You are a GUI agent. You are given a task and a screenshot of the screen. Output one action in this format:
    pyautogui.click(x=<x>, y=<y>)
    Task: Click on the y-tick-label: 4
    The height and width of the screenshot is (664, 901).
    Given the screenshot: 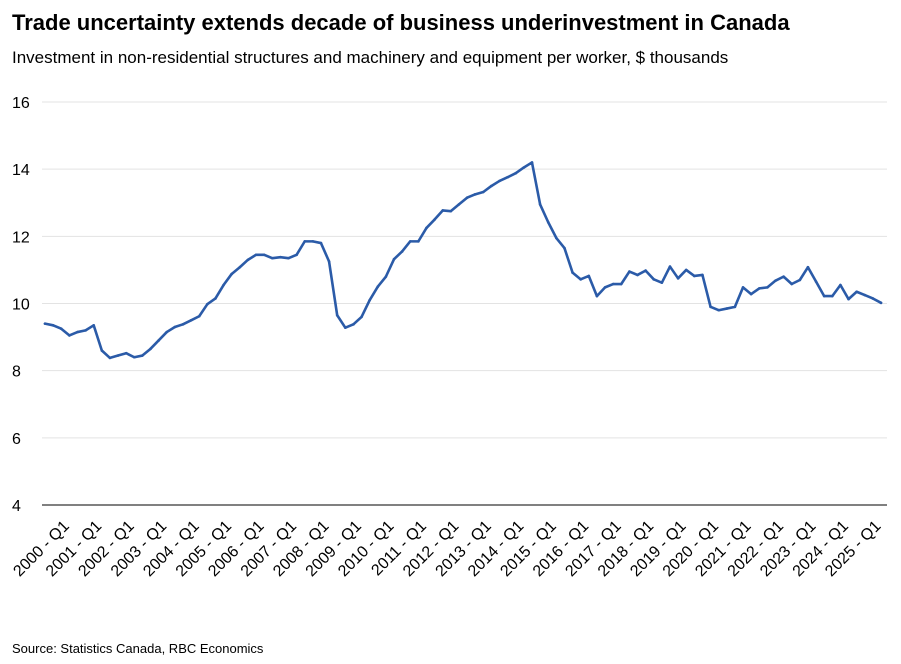 What is the action you would take?
    pyautogui.click(x=16, y=506)
    